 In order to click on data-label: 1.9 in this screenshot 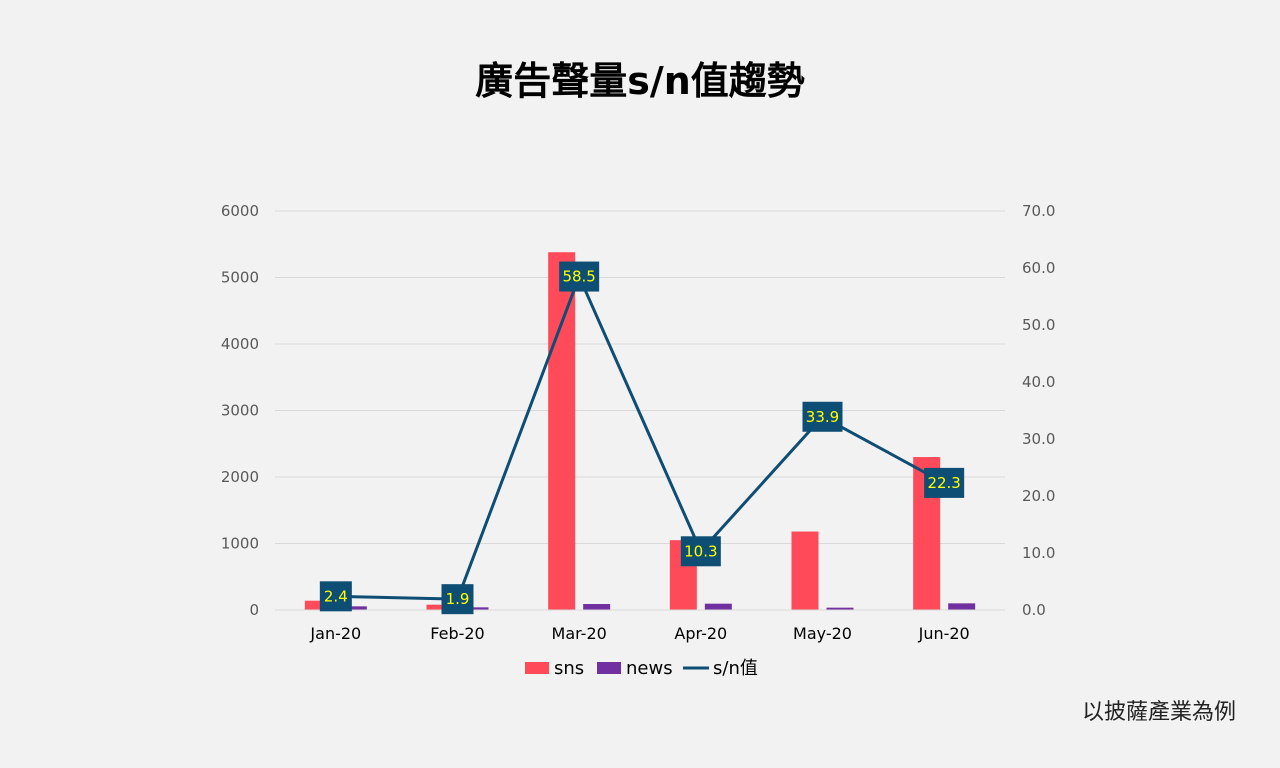, I will do `click(458, 599)`.